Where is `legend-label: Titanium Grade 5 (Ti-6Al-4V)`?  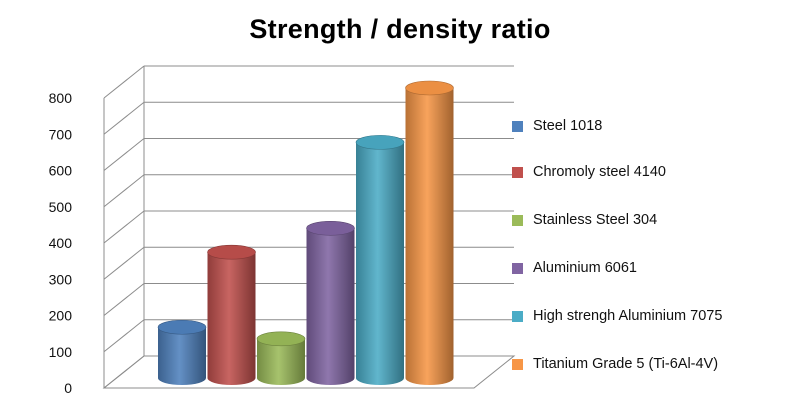
legend-label: Titanium Grade 5 (Ti-6Al-4V) is located at coordinates (626, 364).